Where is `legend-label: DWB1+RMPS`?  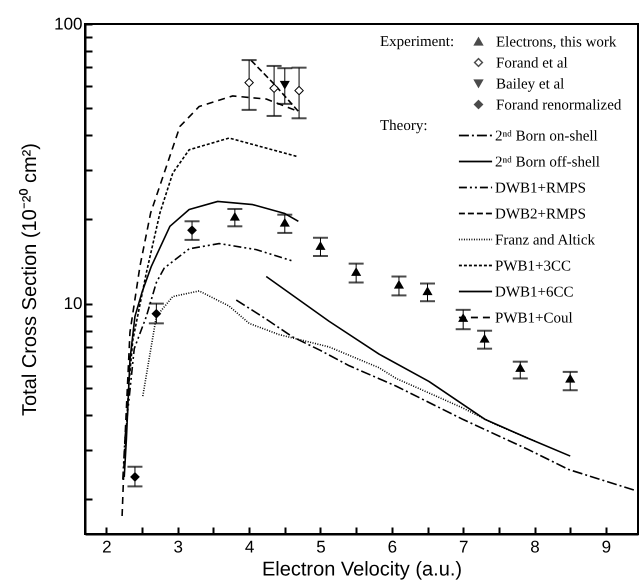 legend-label: DWB1+RMPS is located at coordinates (540, 188).